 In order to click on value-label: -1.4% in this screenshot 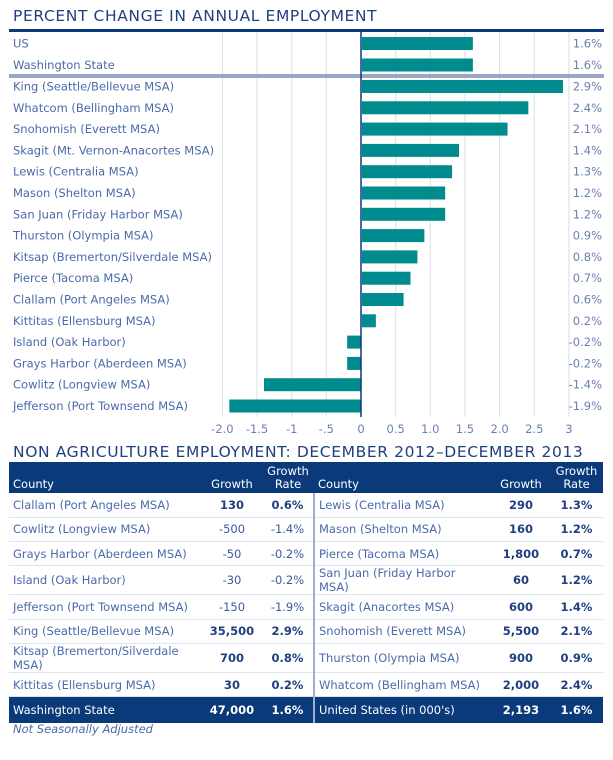, I will do `click(585, 385)`.